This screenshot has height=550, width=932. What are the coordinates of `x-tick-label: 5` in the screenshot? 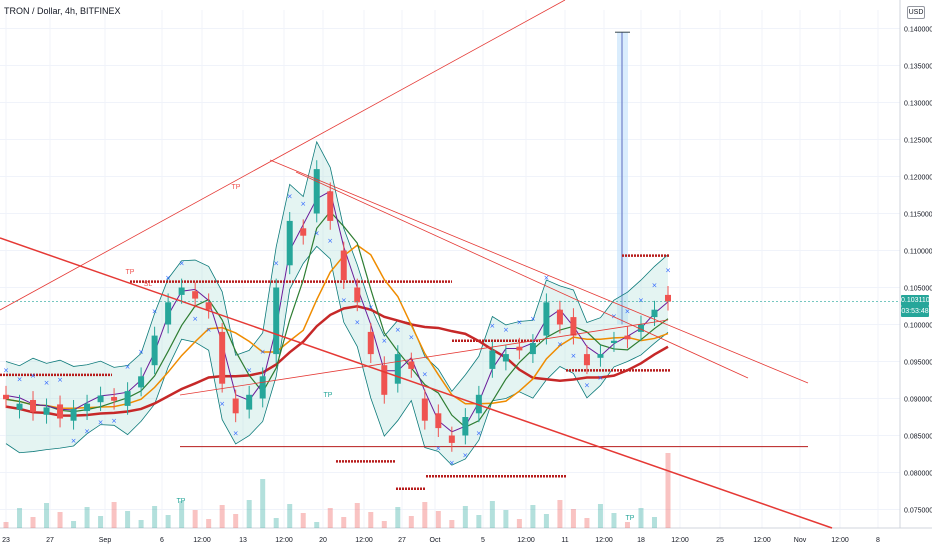 It's located at (483, 540).